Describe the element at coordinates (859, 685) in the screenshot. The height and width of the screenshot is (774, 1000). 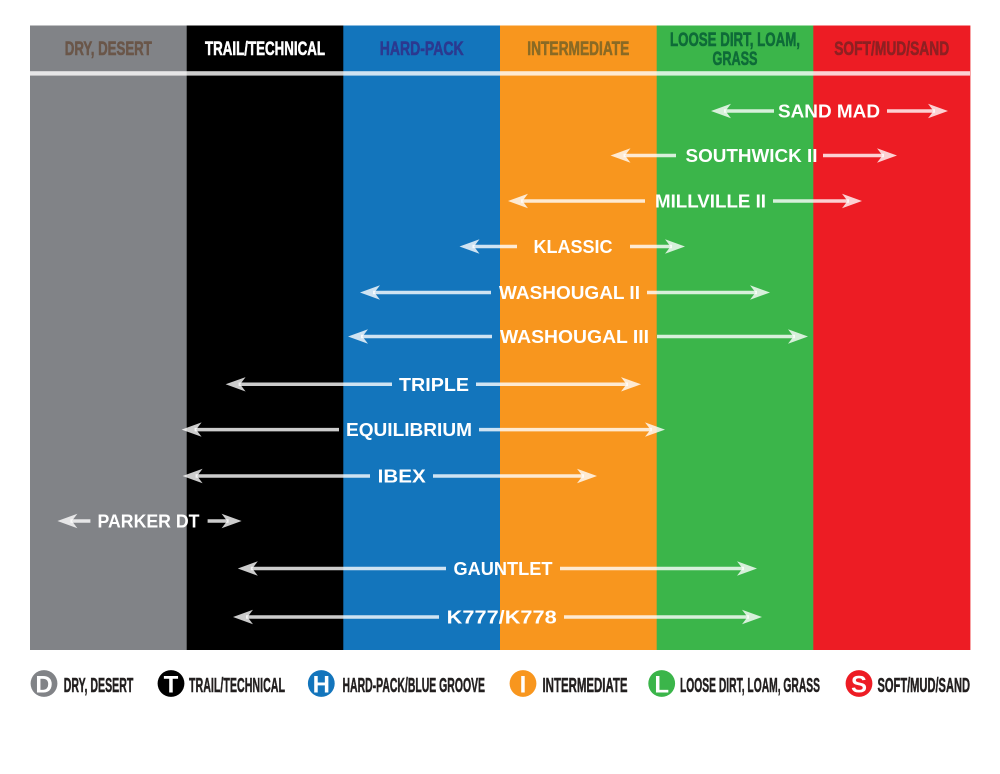
I see `svg-text: S` at that location.